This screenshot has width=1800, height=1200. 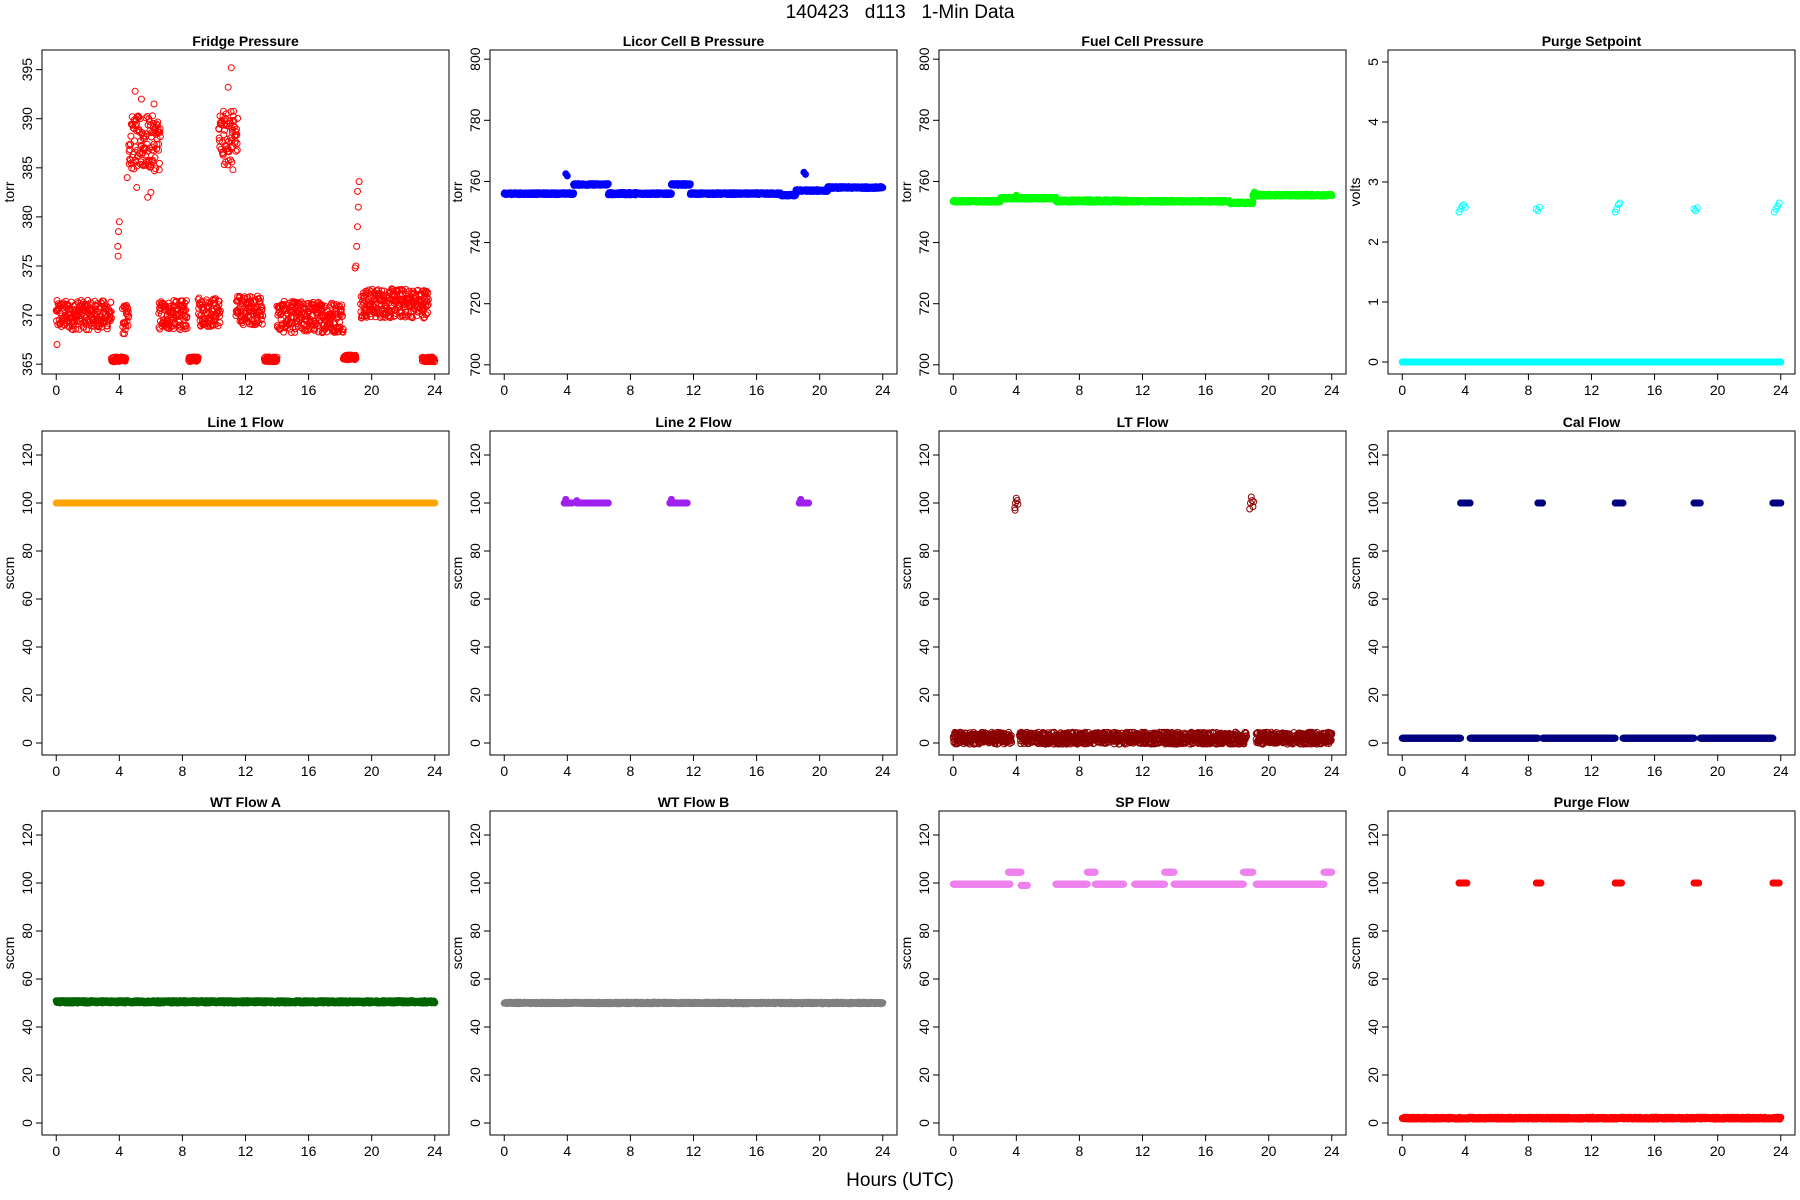 What do you see at coordinates (1373, 122) in the screenshot?
I see `y-tick-label: 4` at bounding box center [1373, 122].